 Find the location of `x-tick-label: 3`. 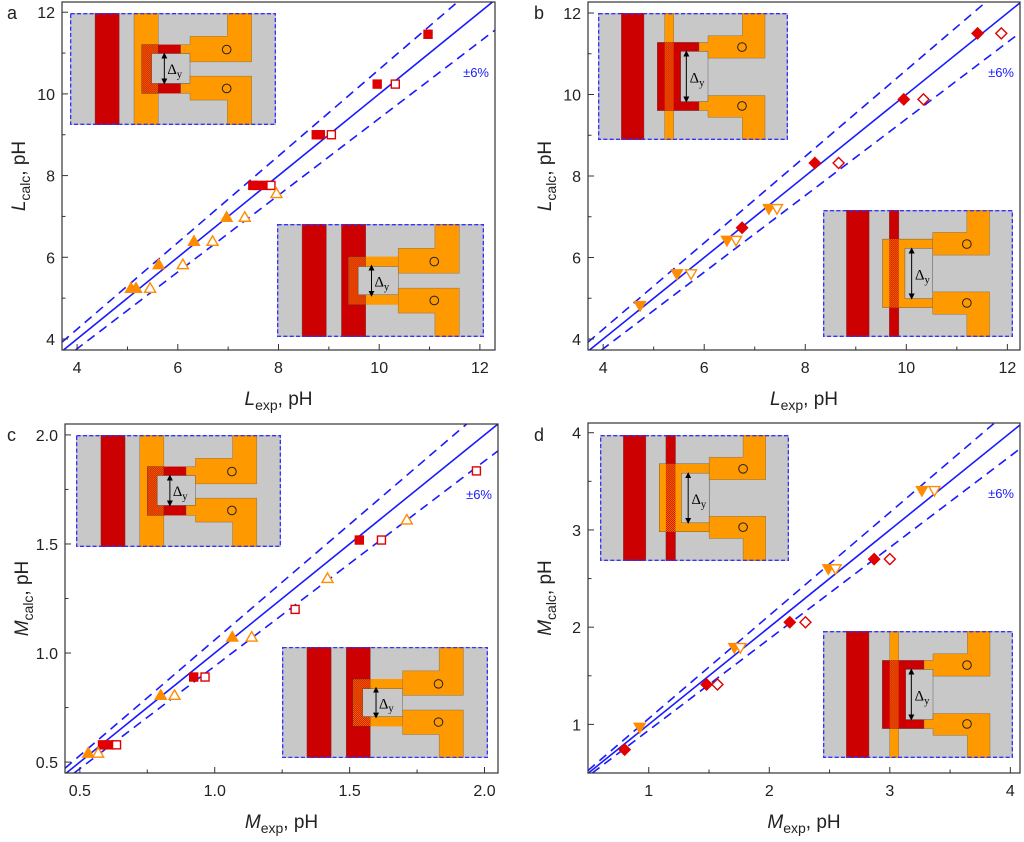

x-tick-label: 3 is located at coordinates (889, 791).